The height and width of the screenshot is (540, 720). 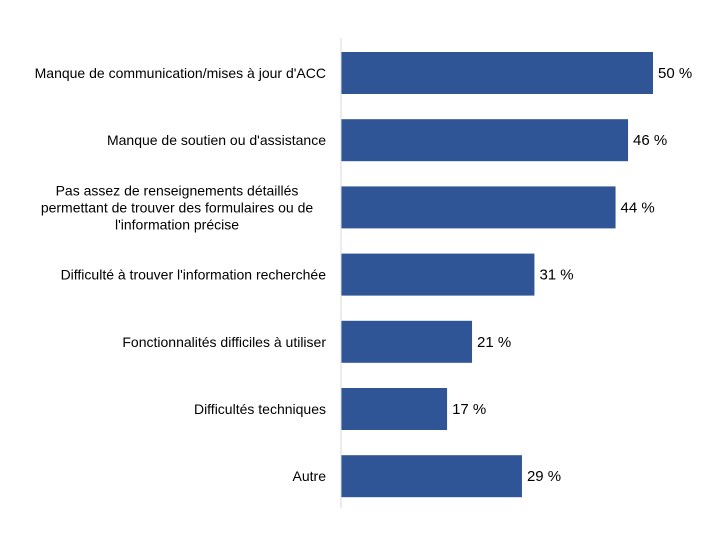 I want to click on data-label: 50 %, so click(x=675, y=73).